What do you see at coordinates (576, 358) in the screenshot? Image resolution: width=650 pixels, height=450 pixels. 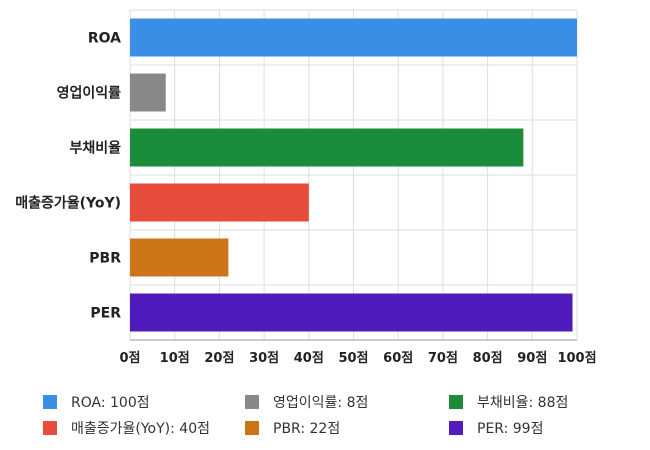 I see `x-tick-label: 100점` at bounding box center [576, 358].